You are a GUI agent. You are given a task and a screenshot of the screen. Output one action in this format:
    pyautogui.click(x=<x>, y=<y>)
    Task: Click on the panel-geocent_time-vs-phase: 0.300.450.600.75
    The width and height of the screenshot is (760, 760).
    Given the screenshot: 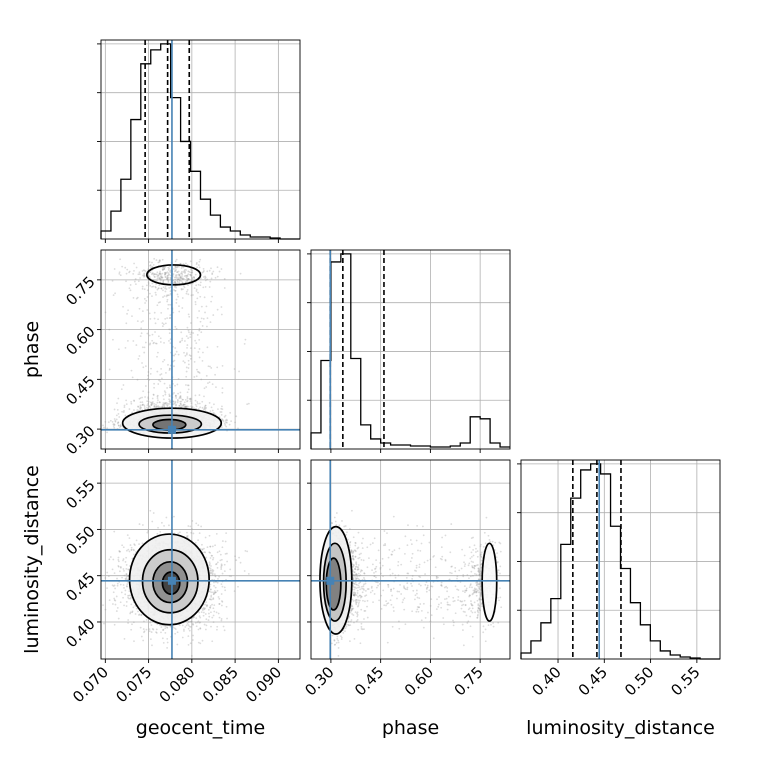 What is the action you would take?
    pyautogui.click(x=181, y=353)
    